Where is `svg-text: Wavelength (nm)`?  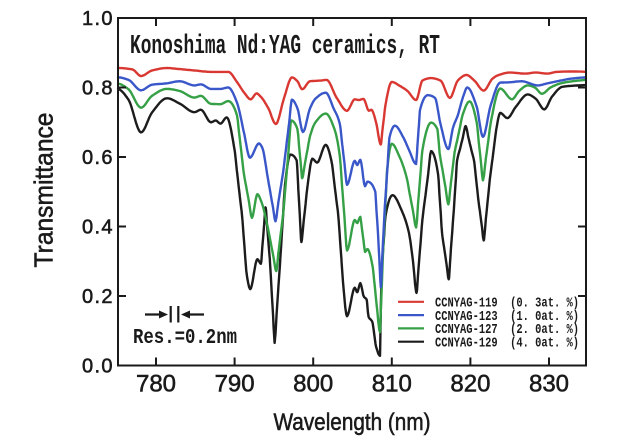 svg-text: Wavelength (nm) is located at coordinates (352, 422).